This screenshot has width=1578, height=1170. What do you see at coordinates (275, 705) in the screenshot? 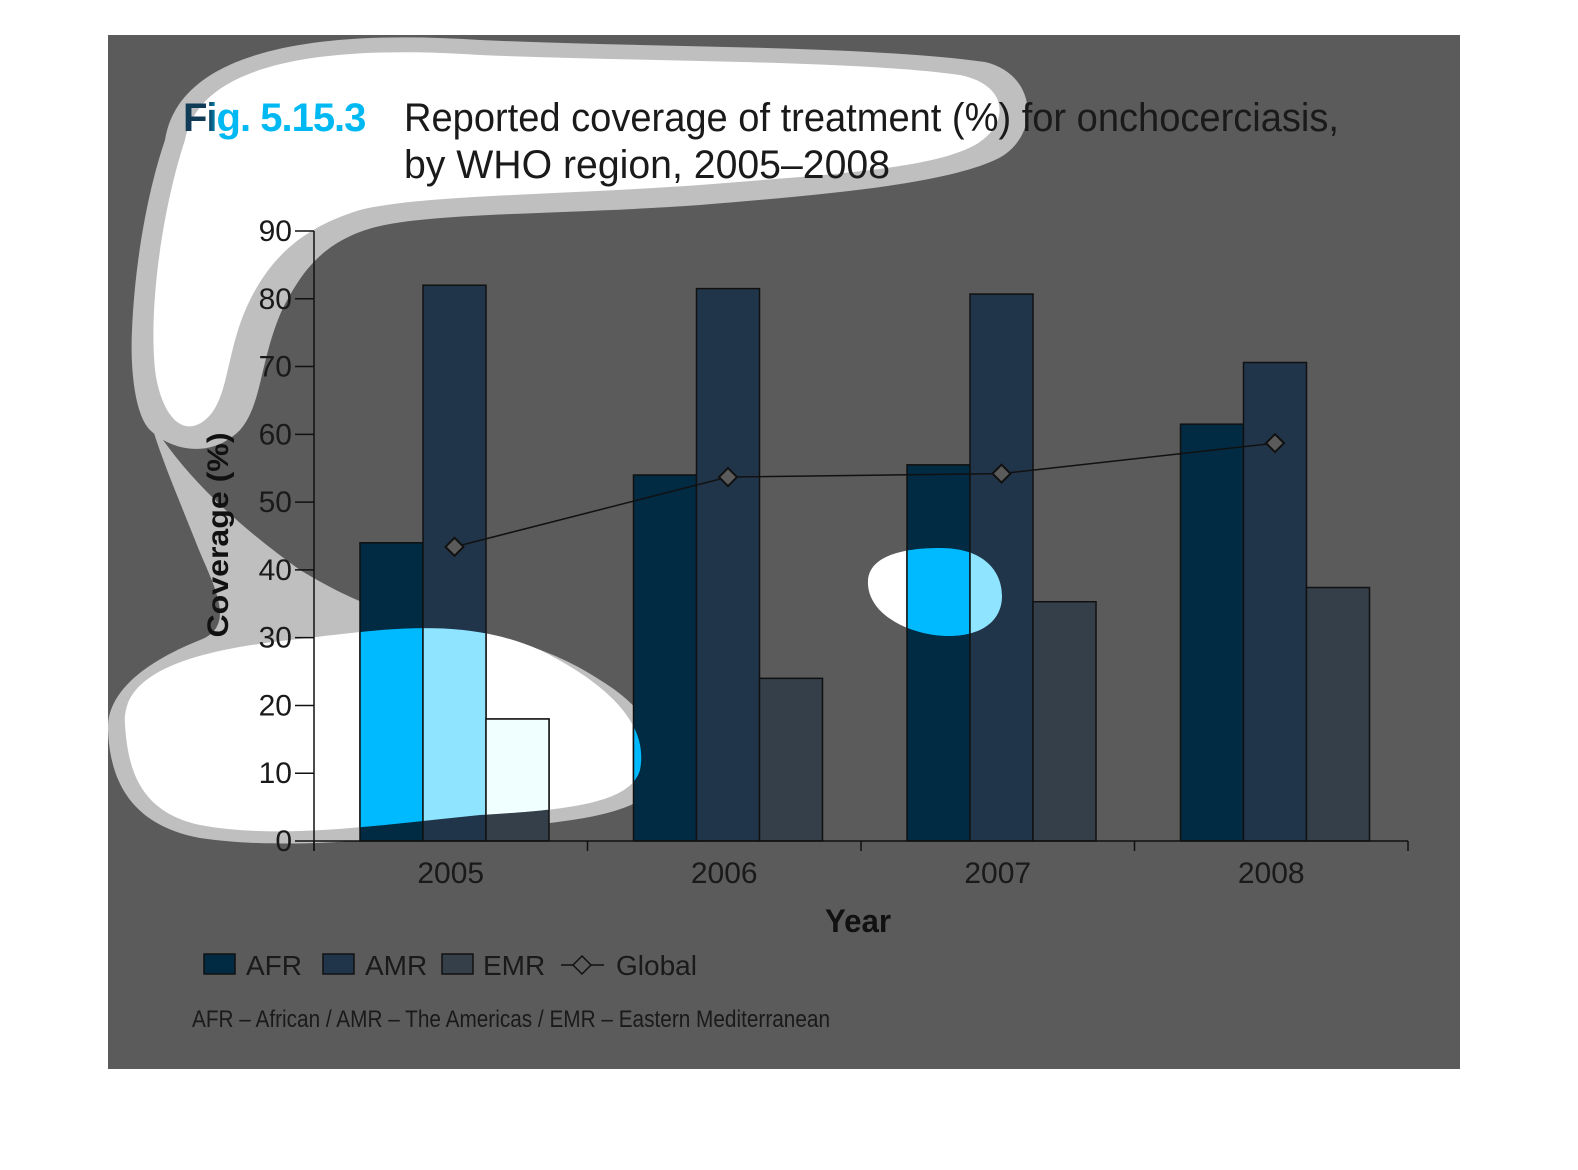
I see `y-tick-label-20: 20` at bounding box center [275, 705].